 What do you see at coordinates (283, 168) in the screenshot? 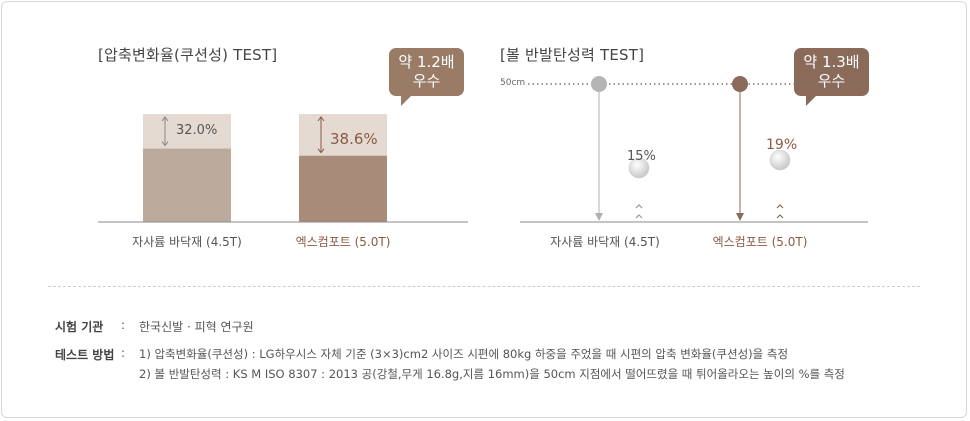
I see `compression-chart` at bounding box center [283, 168].